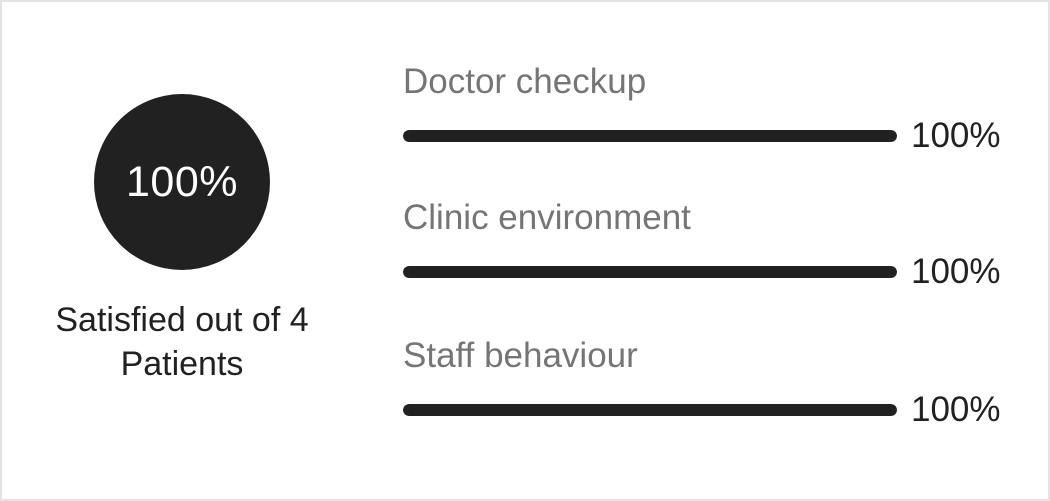  I want to click on metric-doctor-checkup: Doctor checkup 100%, so click(708, 109).